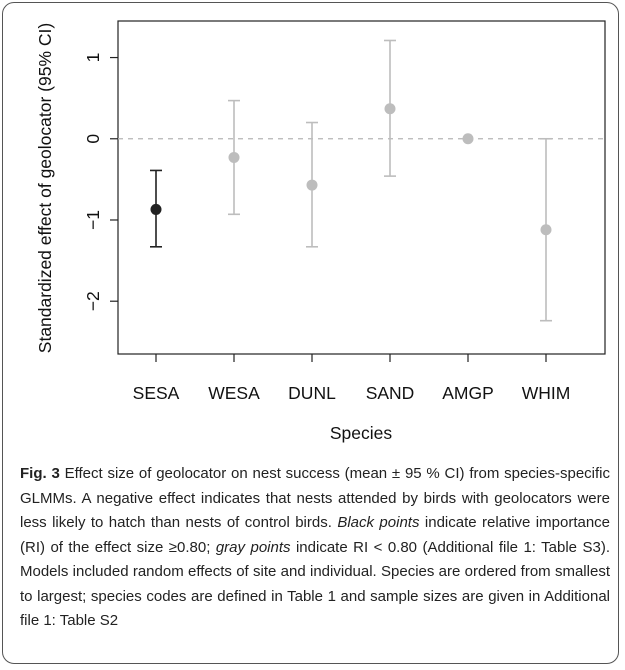  Describe the element at coordinates (93, 220) in the screenshot. I see `y-tick-label: −1` at that location.